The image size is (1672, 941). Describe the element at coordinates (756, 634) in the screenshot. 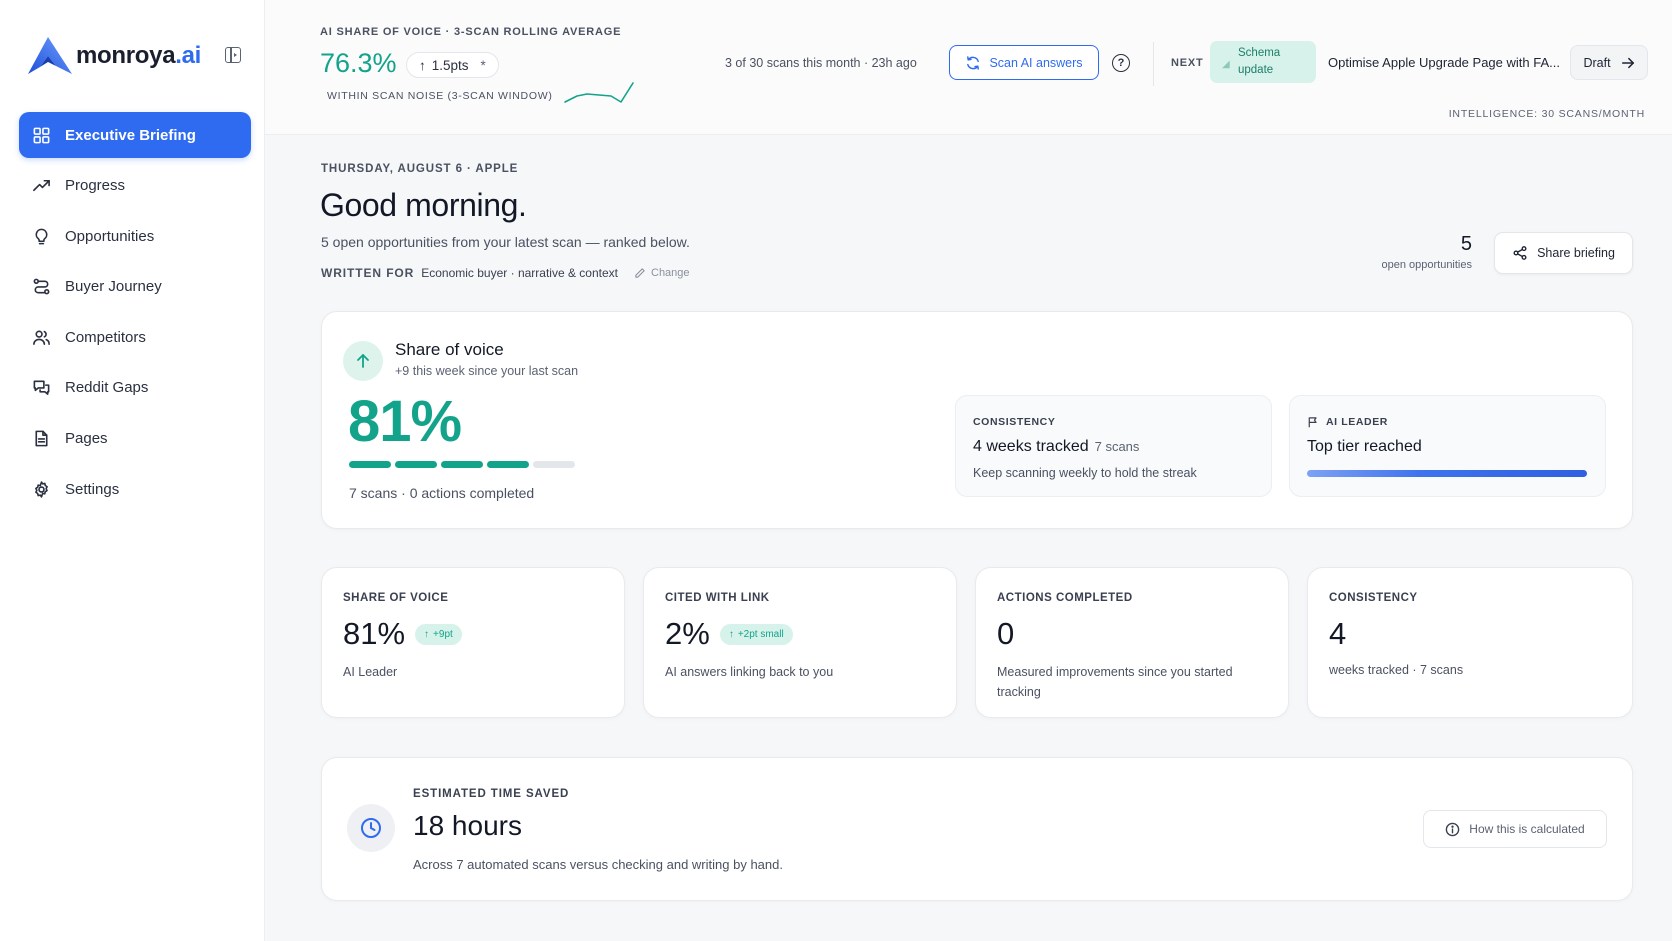

I see `stat-delta-badge: ↑ +2pt small` at that location.